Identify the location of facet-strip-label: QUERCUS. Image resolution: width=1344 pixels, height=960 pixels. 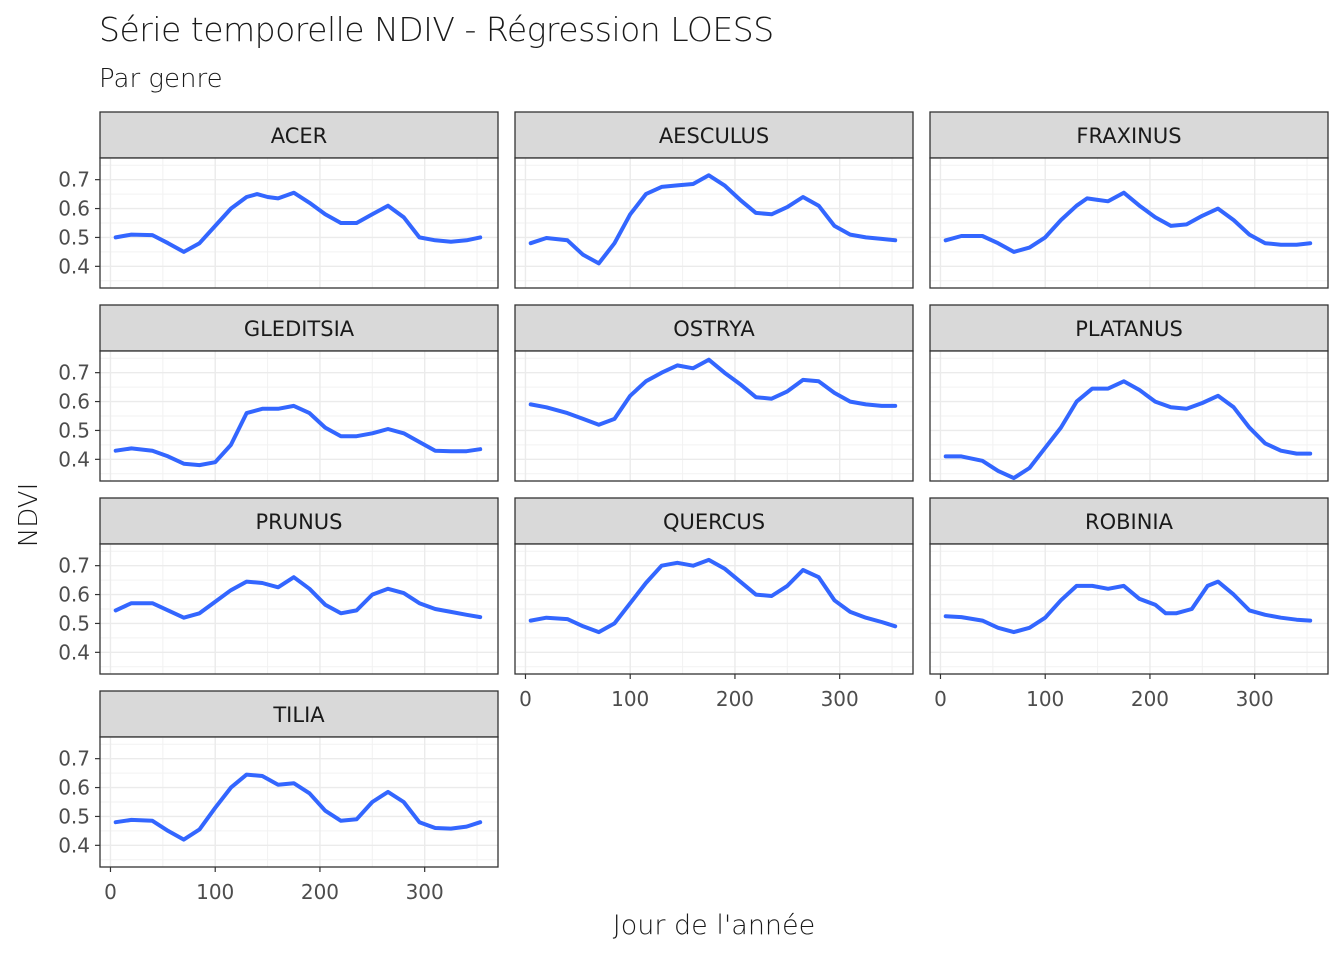
(714, 522).